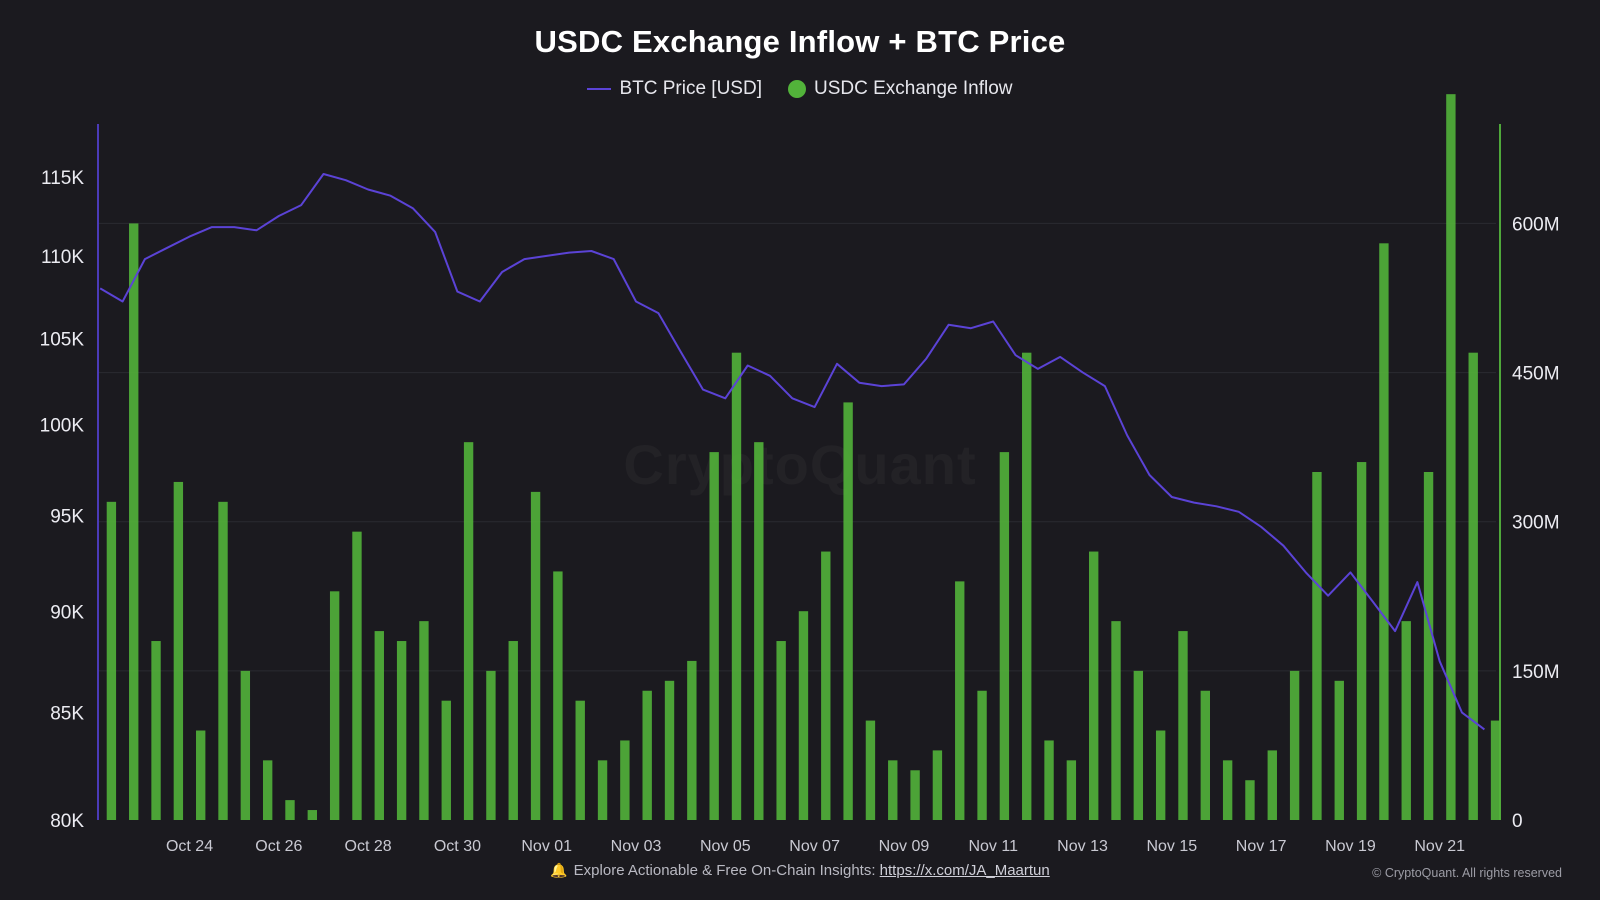  I want to click on y-left-tick-label: 105K, so click(62, 339).